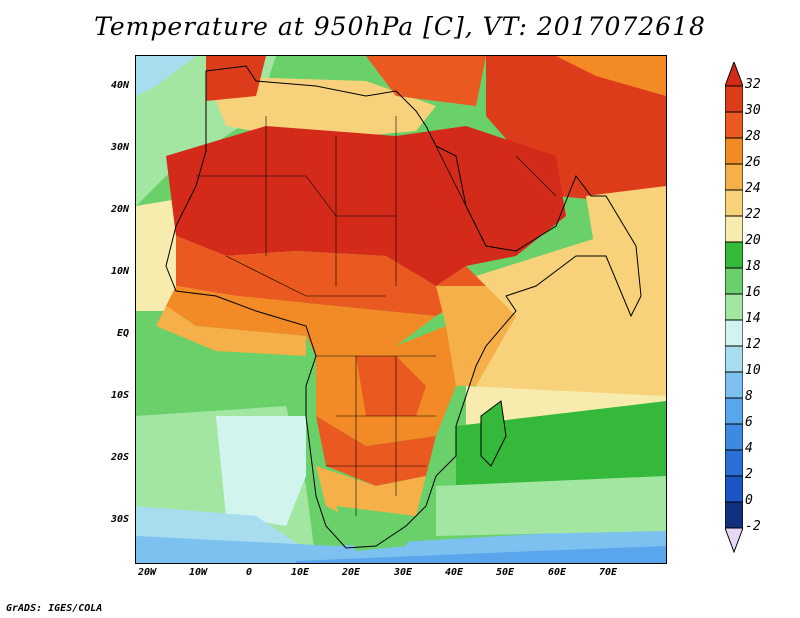  I want to click on colorbar-label: 16, so click(753, 292).